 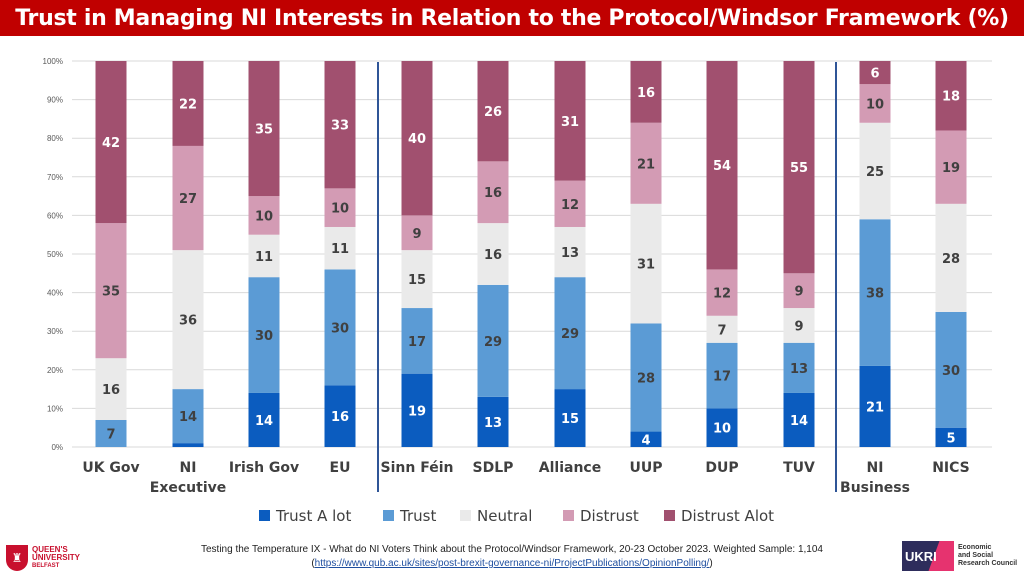 I want to click on data-label: 38, so click(x=875, y=294).